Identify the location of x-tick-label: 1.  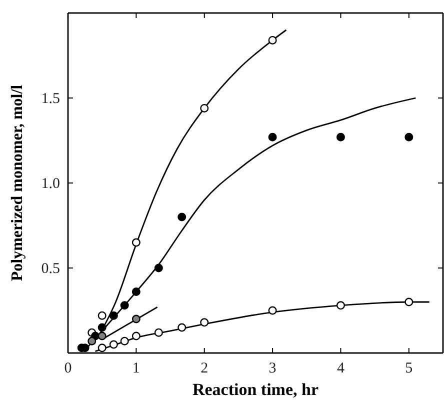
(136, 368).